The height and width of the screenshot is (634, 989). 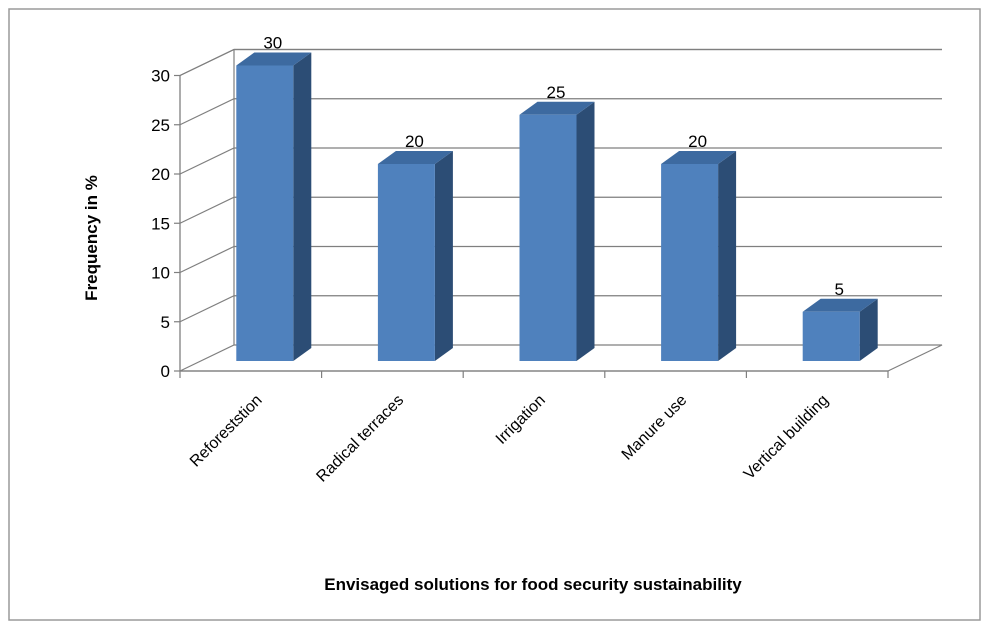 I want to click on y-axis-title: Frequency in %, so click(x=91, y=238).